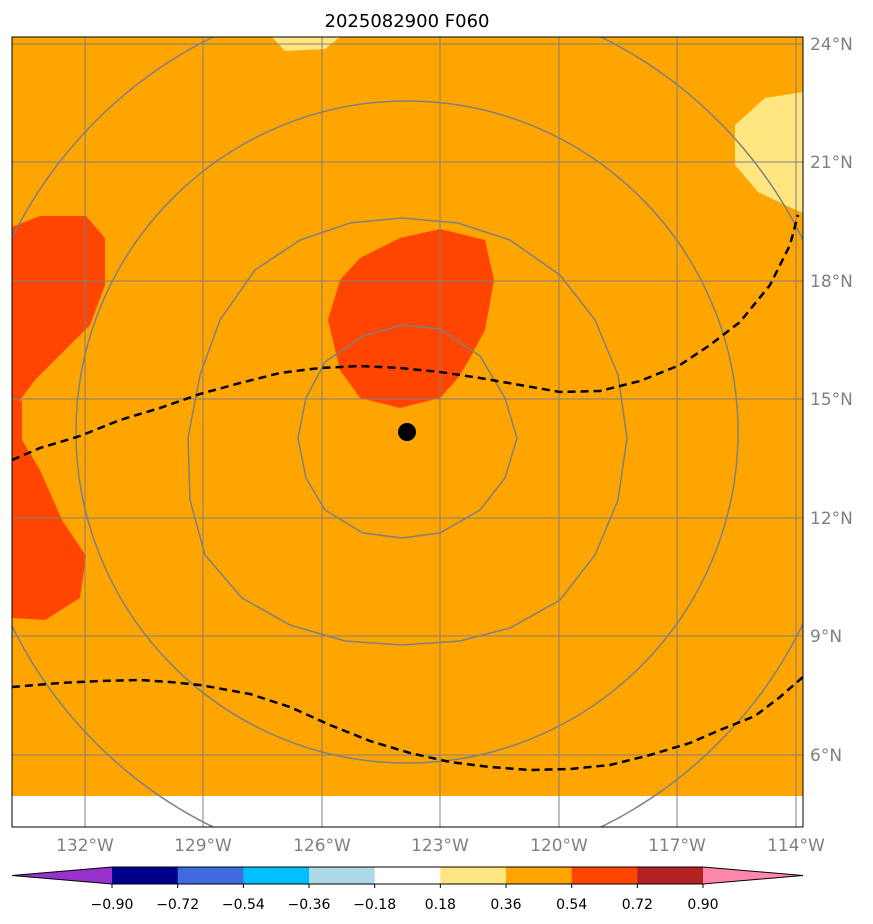 The image size is (873, 924). Describe the element at coordinates (769, 152) in the screenshot. I see `field-patch-northeast` at that location.